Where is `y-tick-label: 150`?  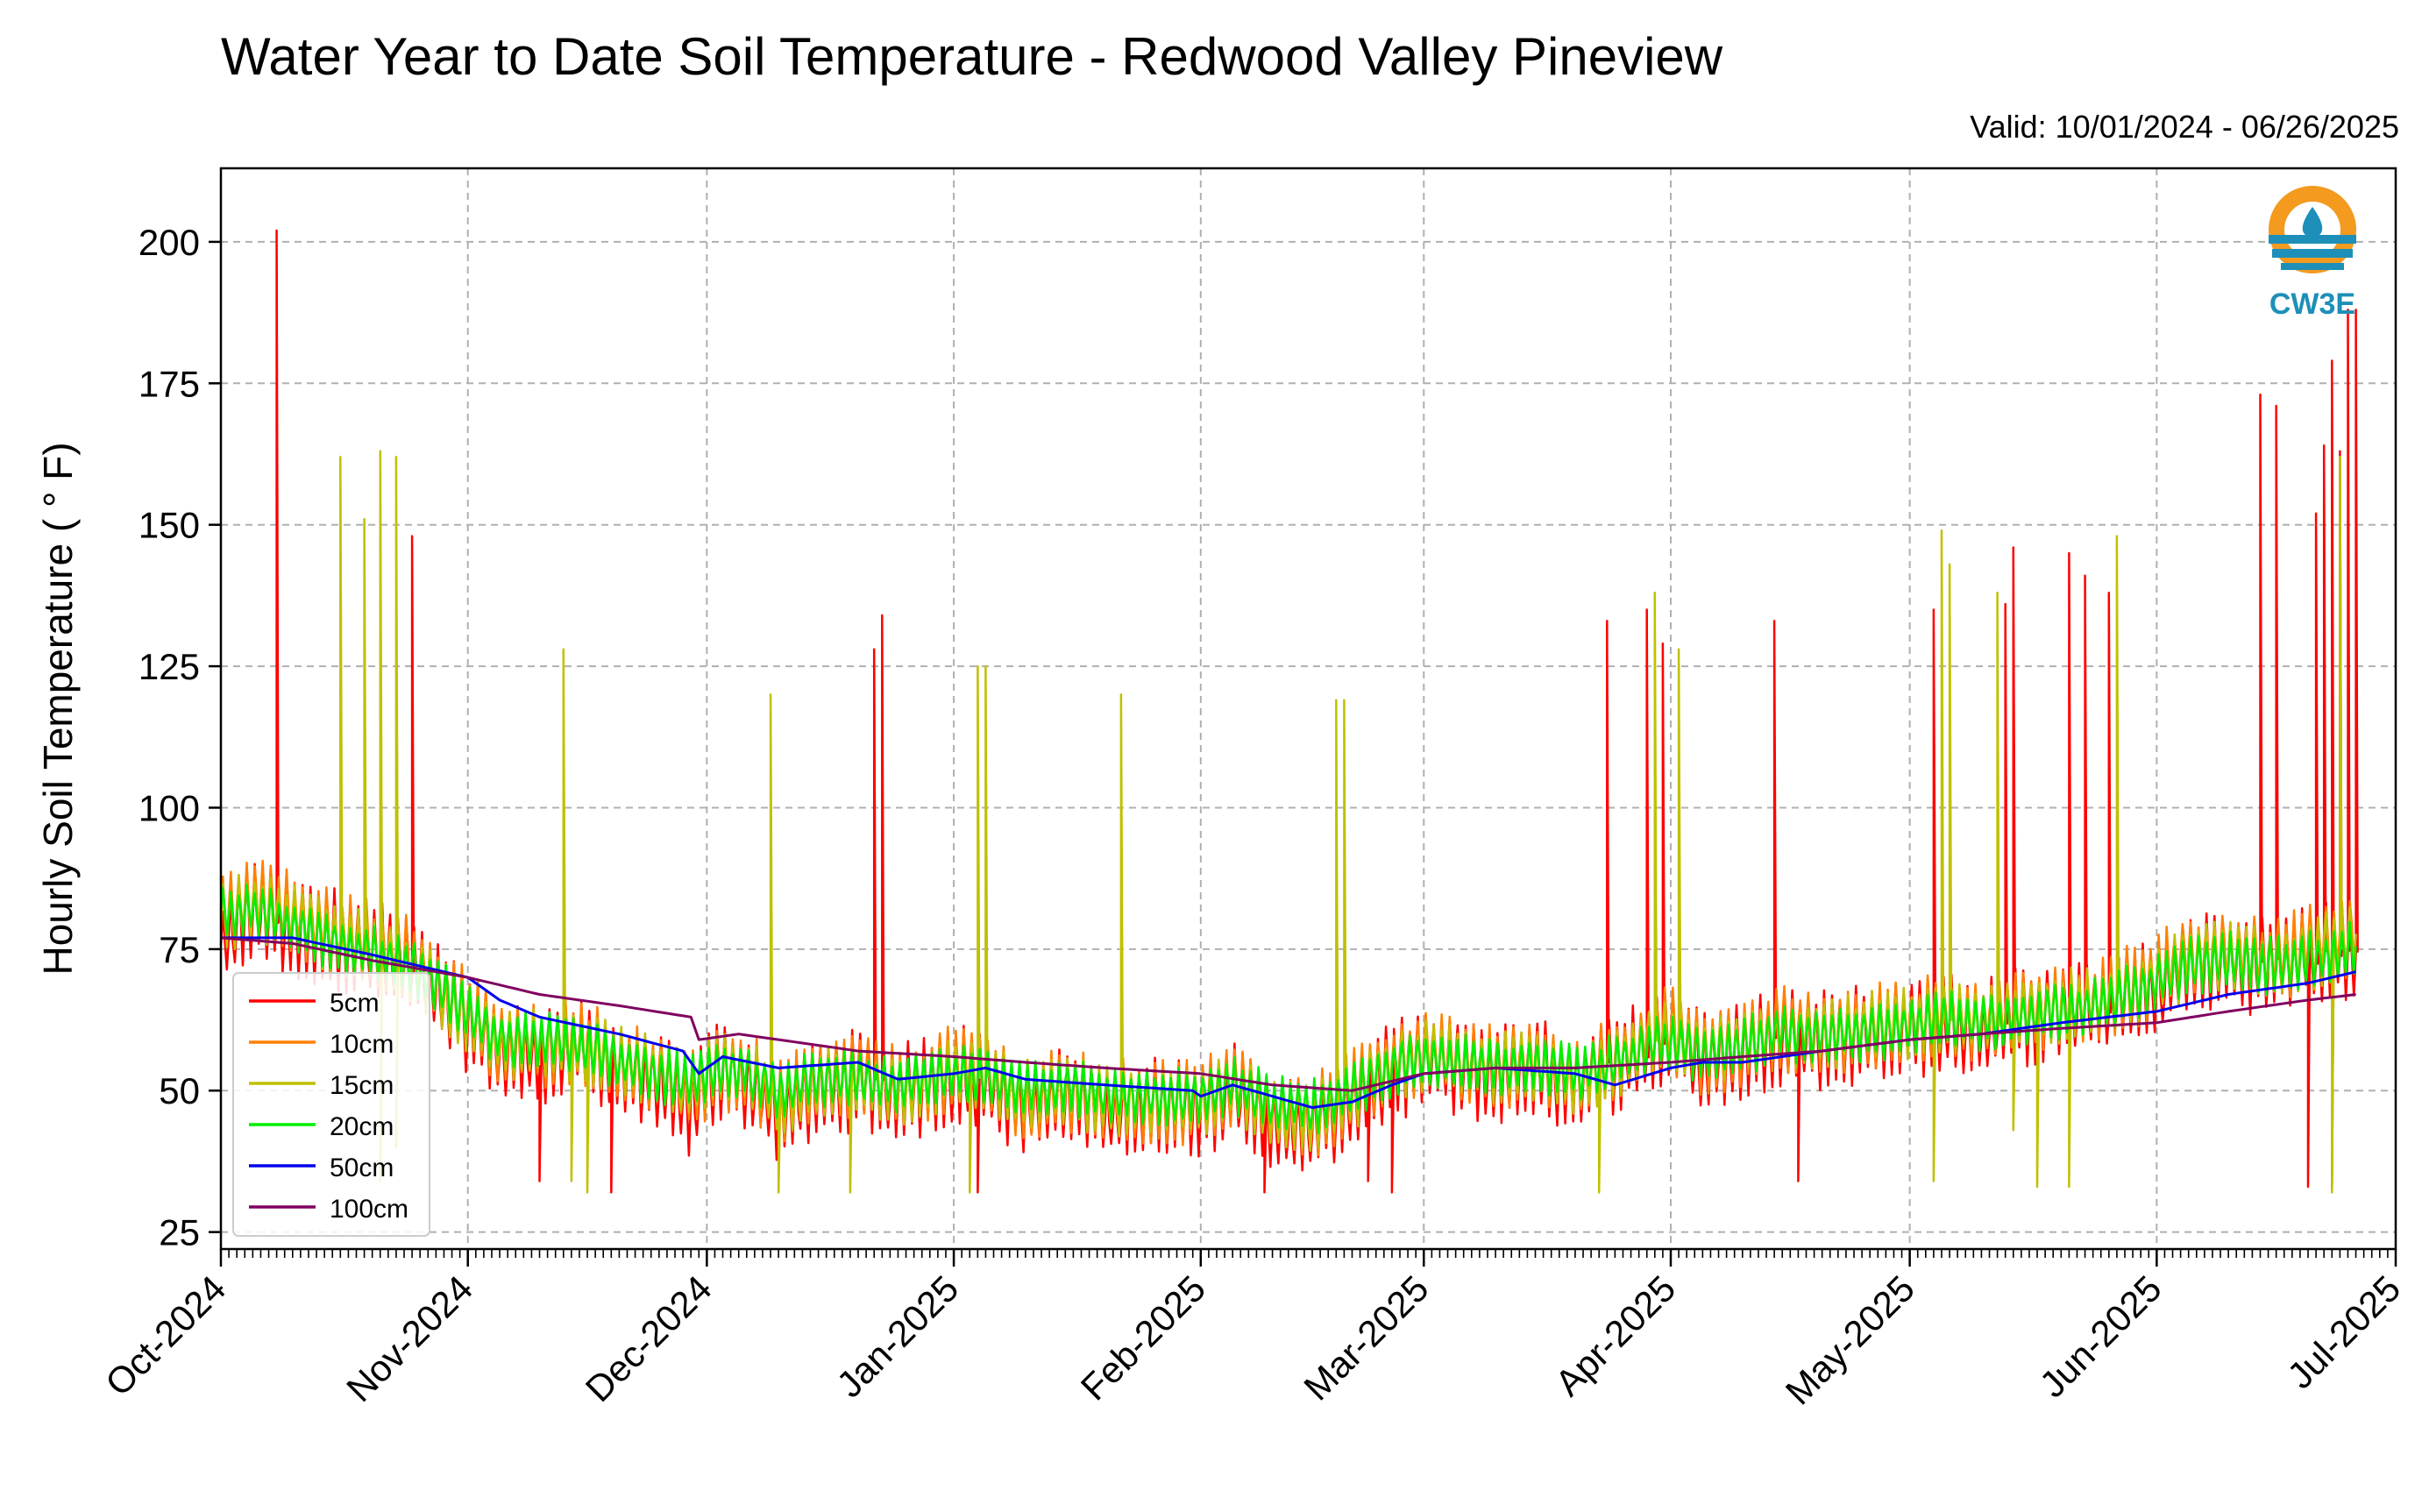 y-tick-label: 150 is located at coordinates (169, 525).